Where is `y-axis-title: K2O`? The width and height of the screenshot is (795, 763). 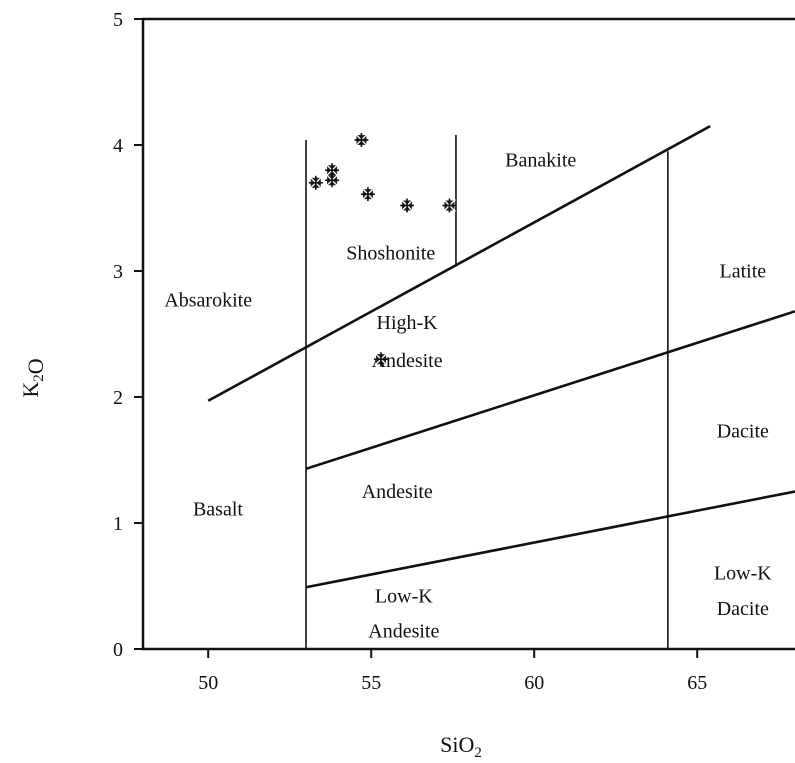 y-axis-title: K2O is located at coordinates (33, 377).